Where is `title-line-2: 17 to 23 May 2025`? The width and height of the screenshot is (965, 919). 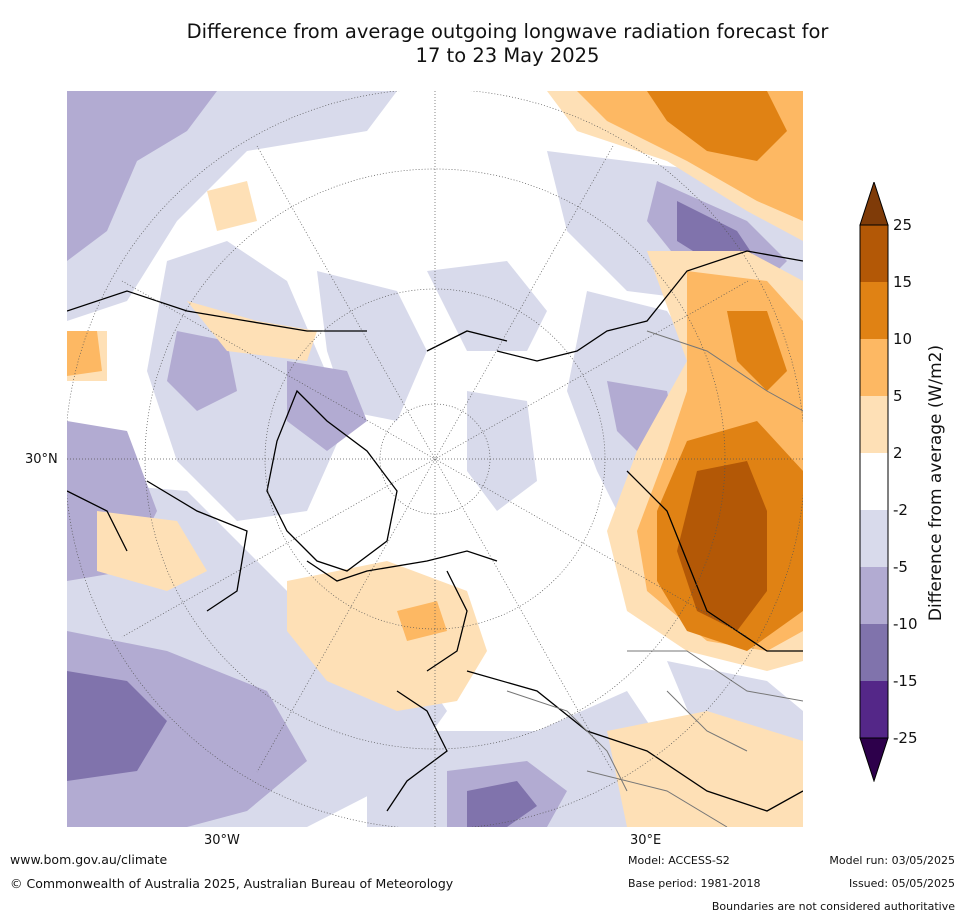
title-line-2: 17 to 23 May 2025 is located at coordinates (507, 55).